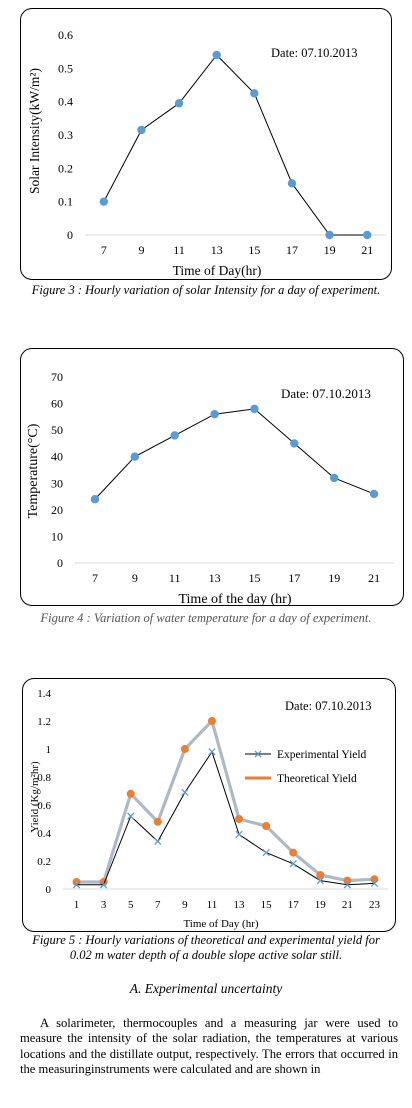 This screenshot has width=412, height=1108. Describe the element at coordinates (375, 905) in the screenshot. I see `x-tick-label: 23` at that location.